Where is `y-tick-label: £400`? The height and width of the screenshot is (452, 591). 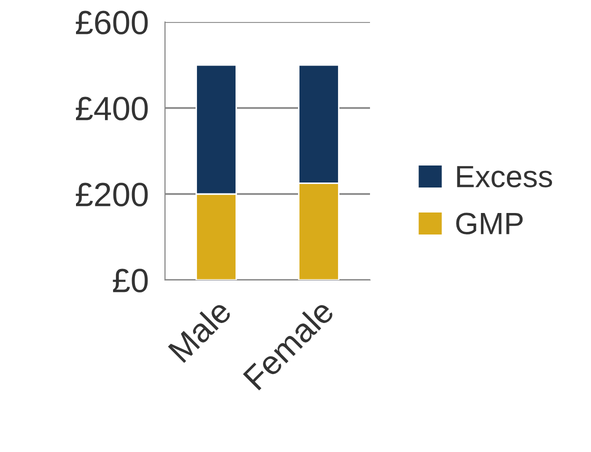 y-tick-label: £400 is located at coordinates (112, 108).